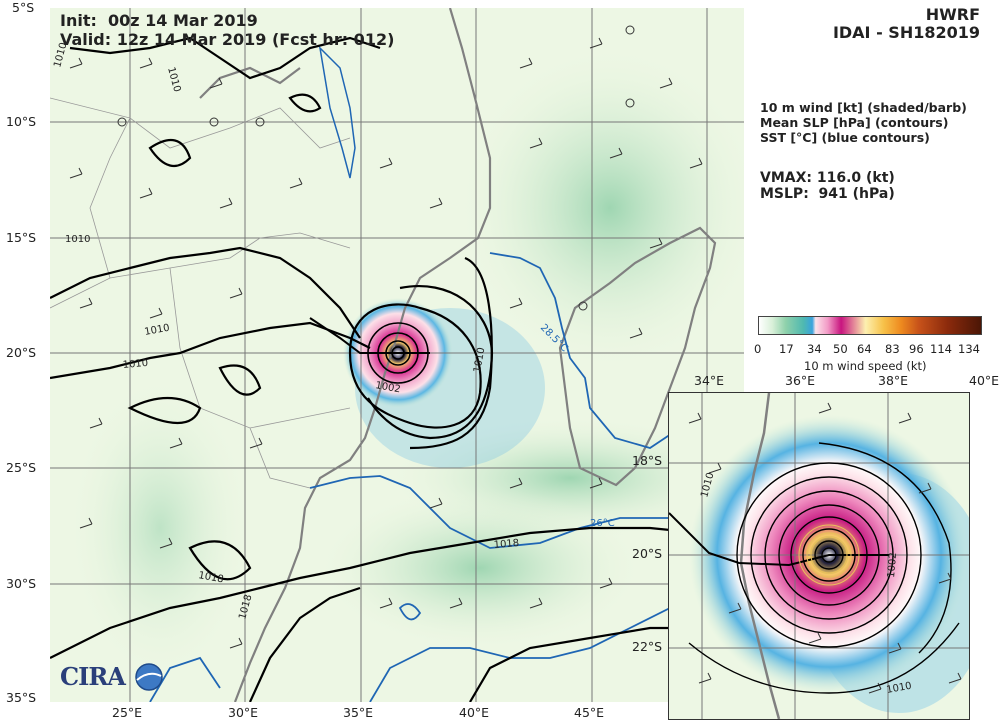  What do you see at coordinates (93, 676) in the screenshot?
I see `cira-logo-text: CIRA` at bounding box center [93, 676].